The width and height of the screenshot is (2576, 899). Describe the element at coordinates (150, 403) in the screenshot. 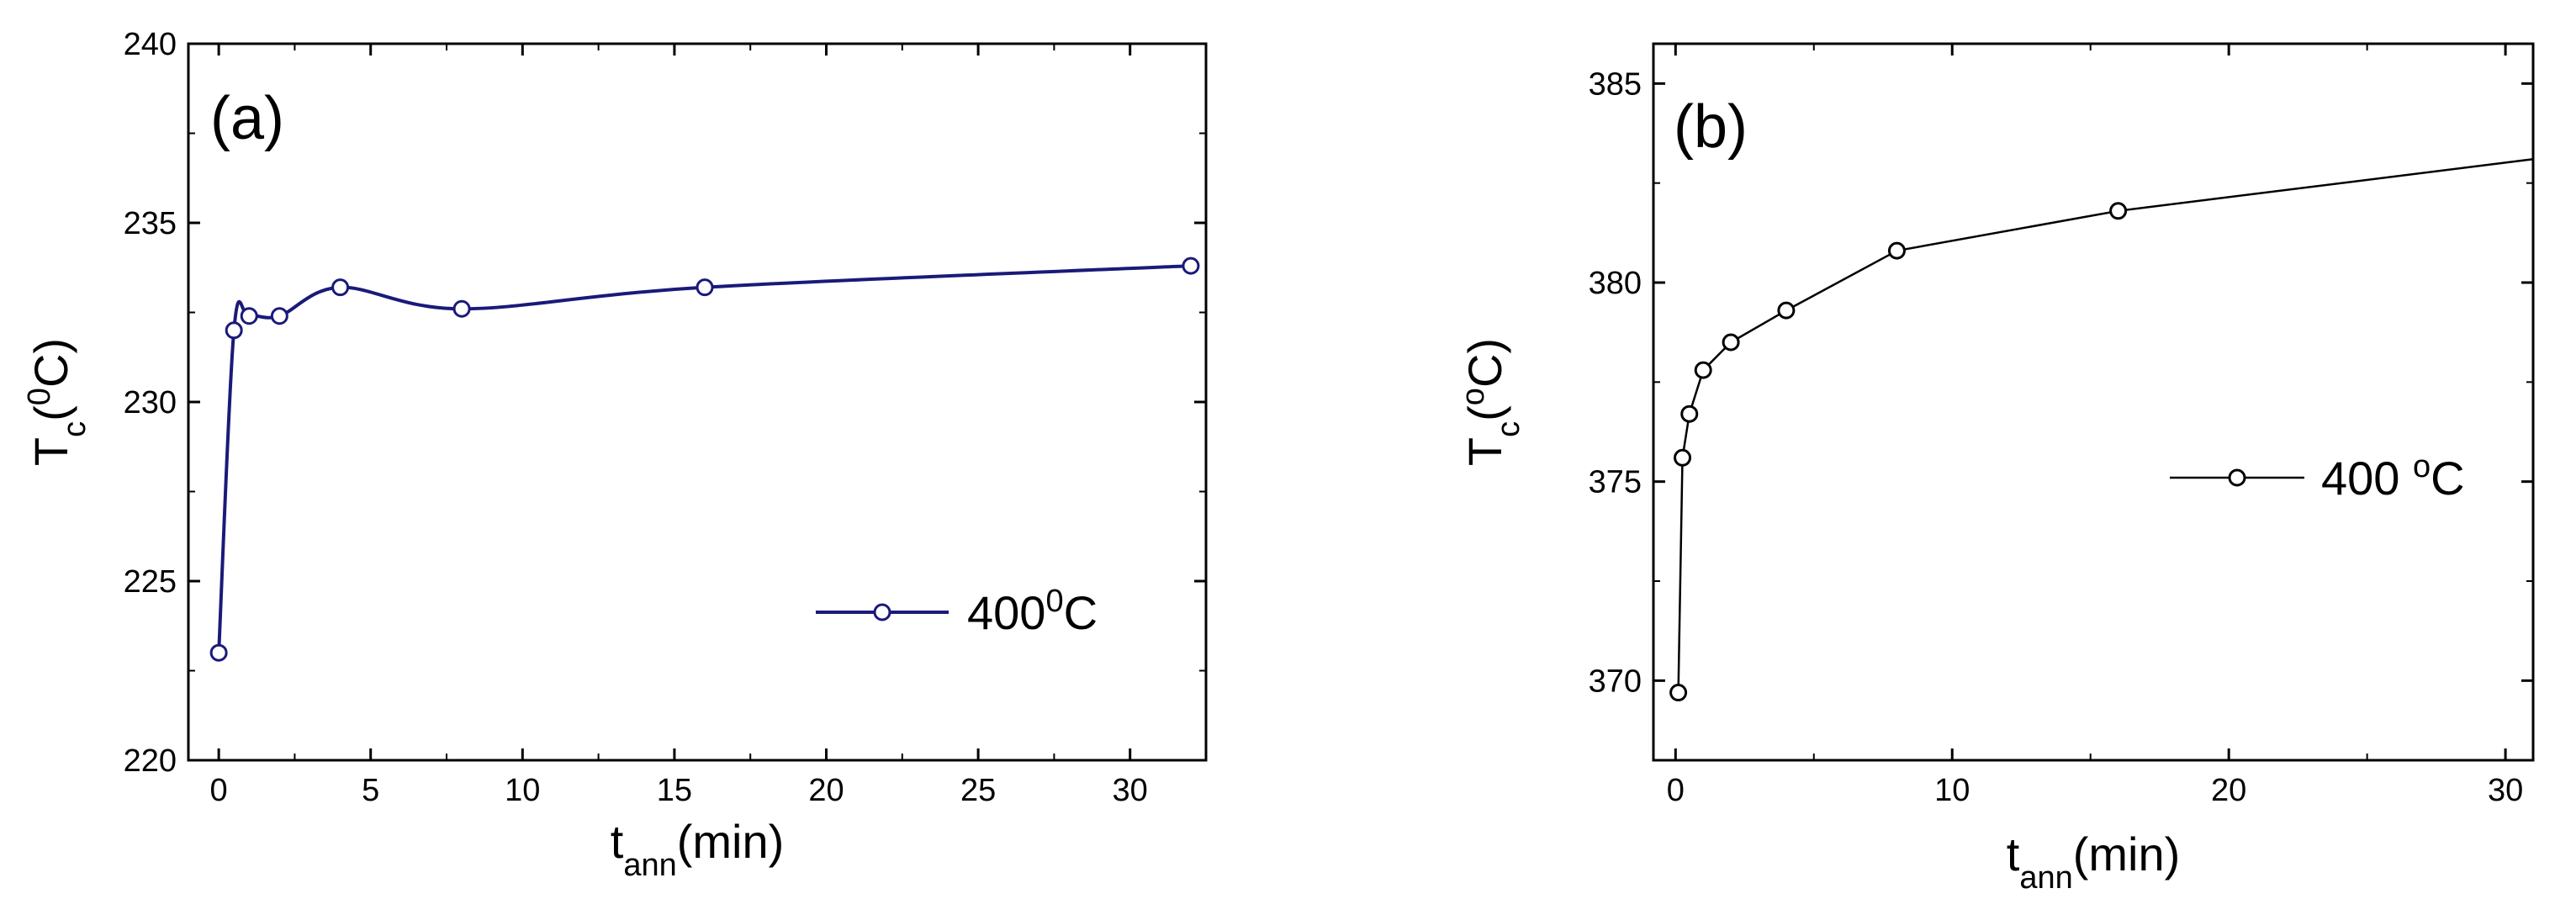

I see `y-tick-label: 230` at that location.